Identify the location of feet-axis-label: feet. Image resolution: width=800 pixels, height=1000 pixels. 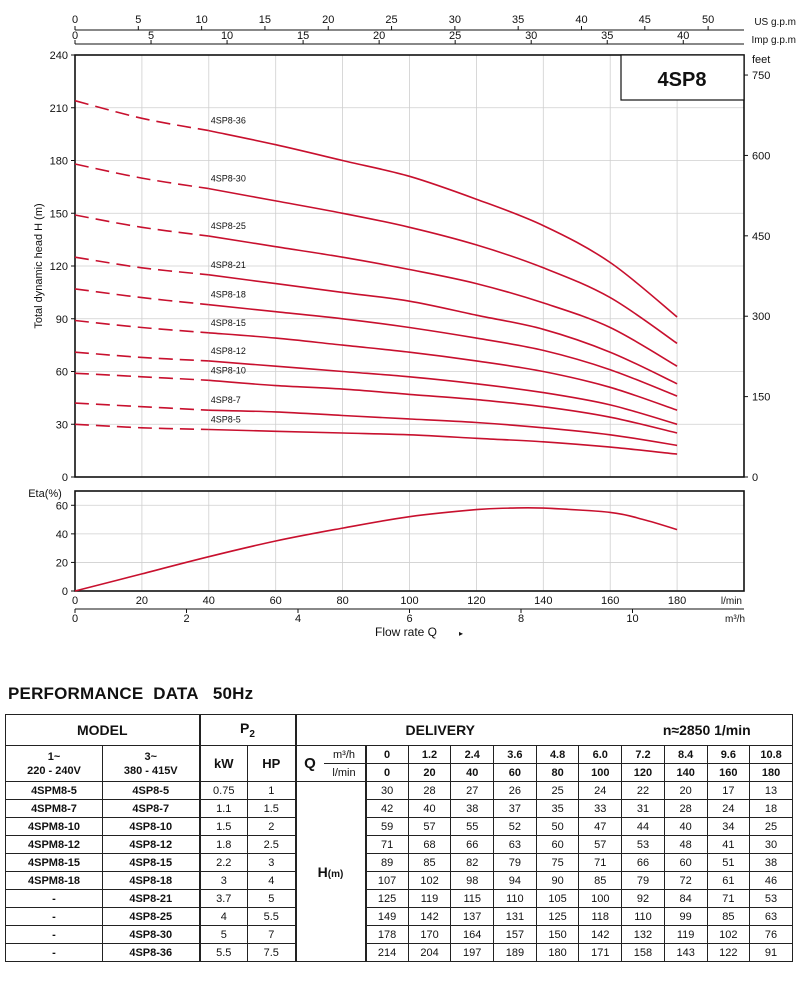
(761, 60).